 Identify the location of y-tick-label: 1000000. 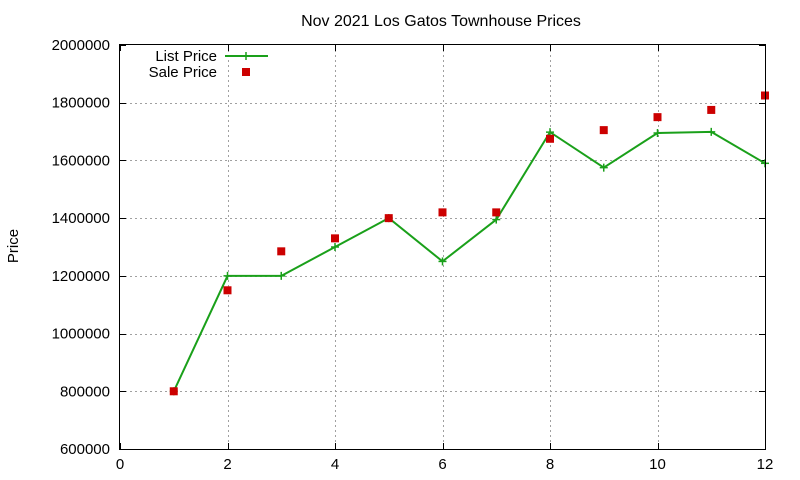
(81, 334).